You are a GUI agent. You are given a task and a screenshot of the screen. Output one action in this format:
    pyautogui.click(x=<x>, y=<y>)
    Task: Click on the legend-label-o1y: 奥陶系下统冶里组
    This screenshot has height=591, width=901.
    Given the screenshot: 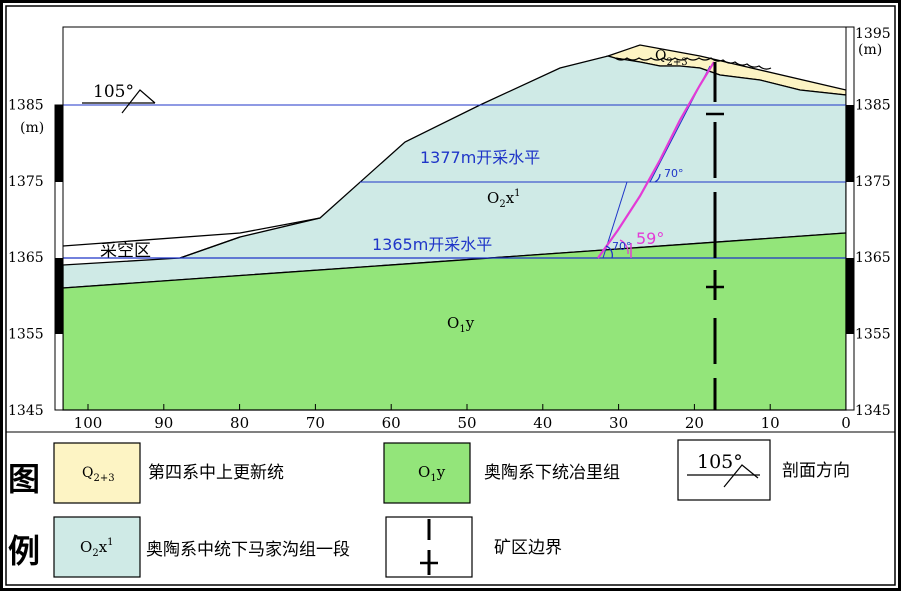 What is the action you would take?
    pyautogui.click(x=552, y=473)
    